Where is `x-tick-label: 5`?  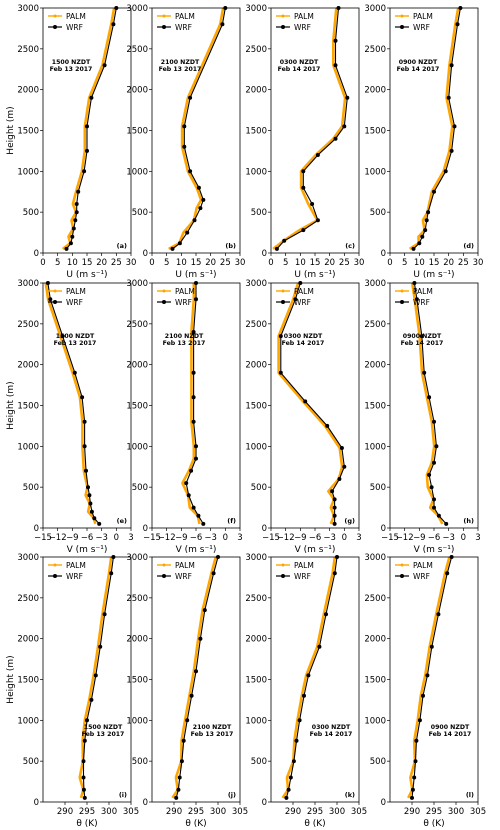
x-tick-label: 5 is located at coordinates (166, 263).